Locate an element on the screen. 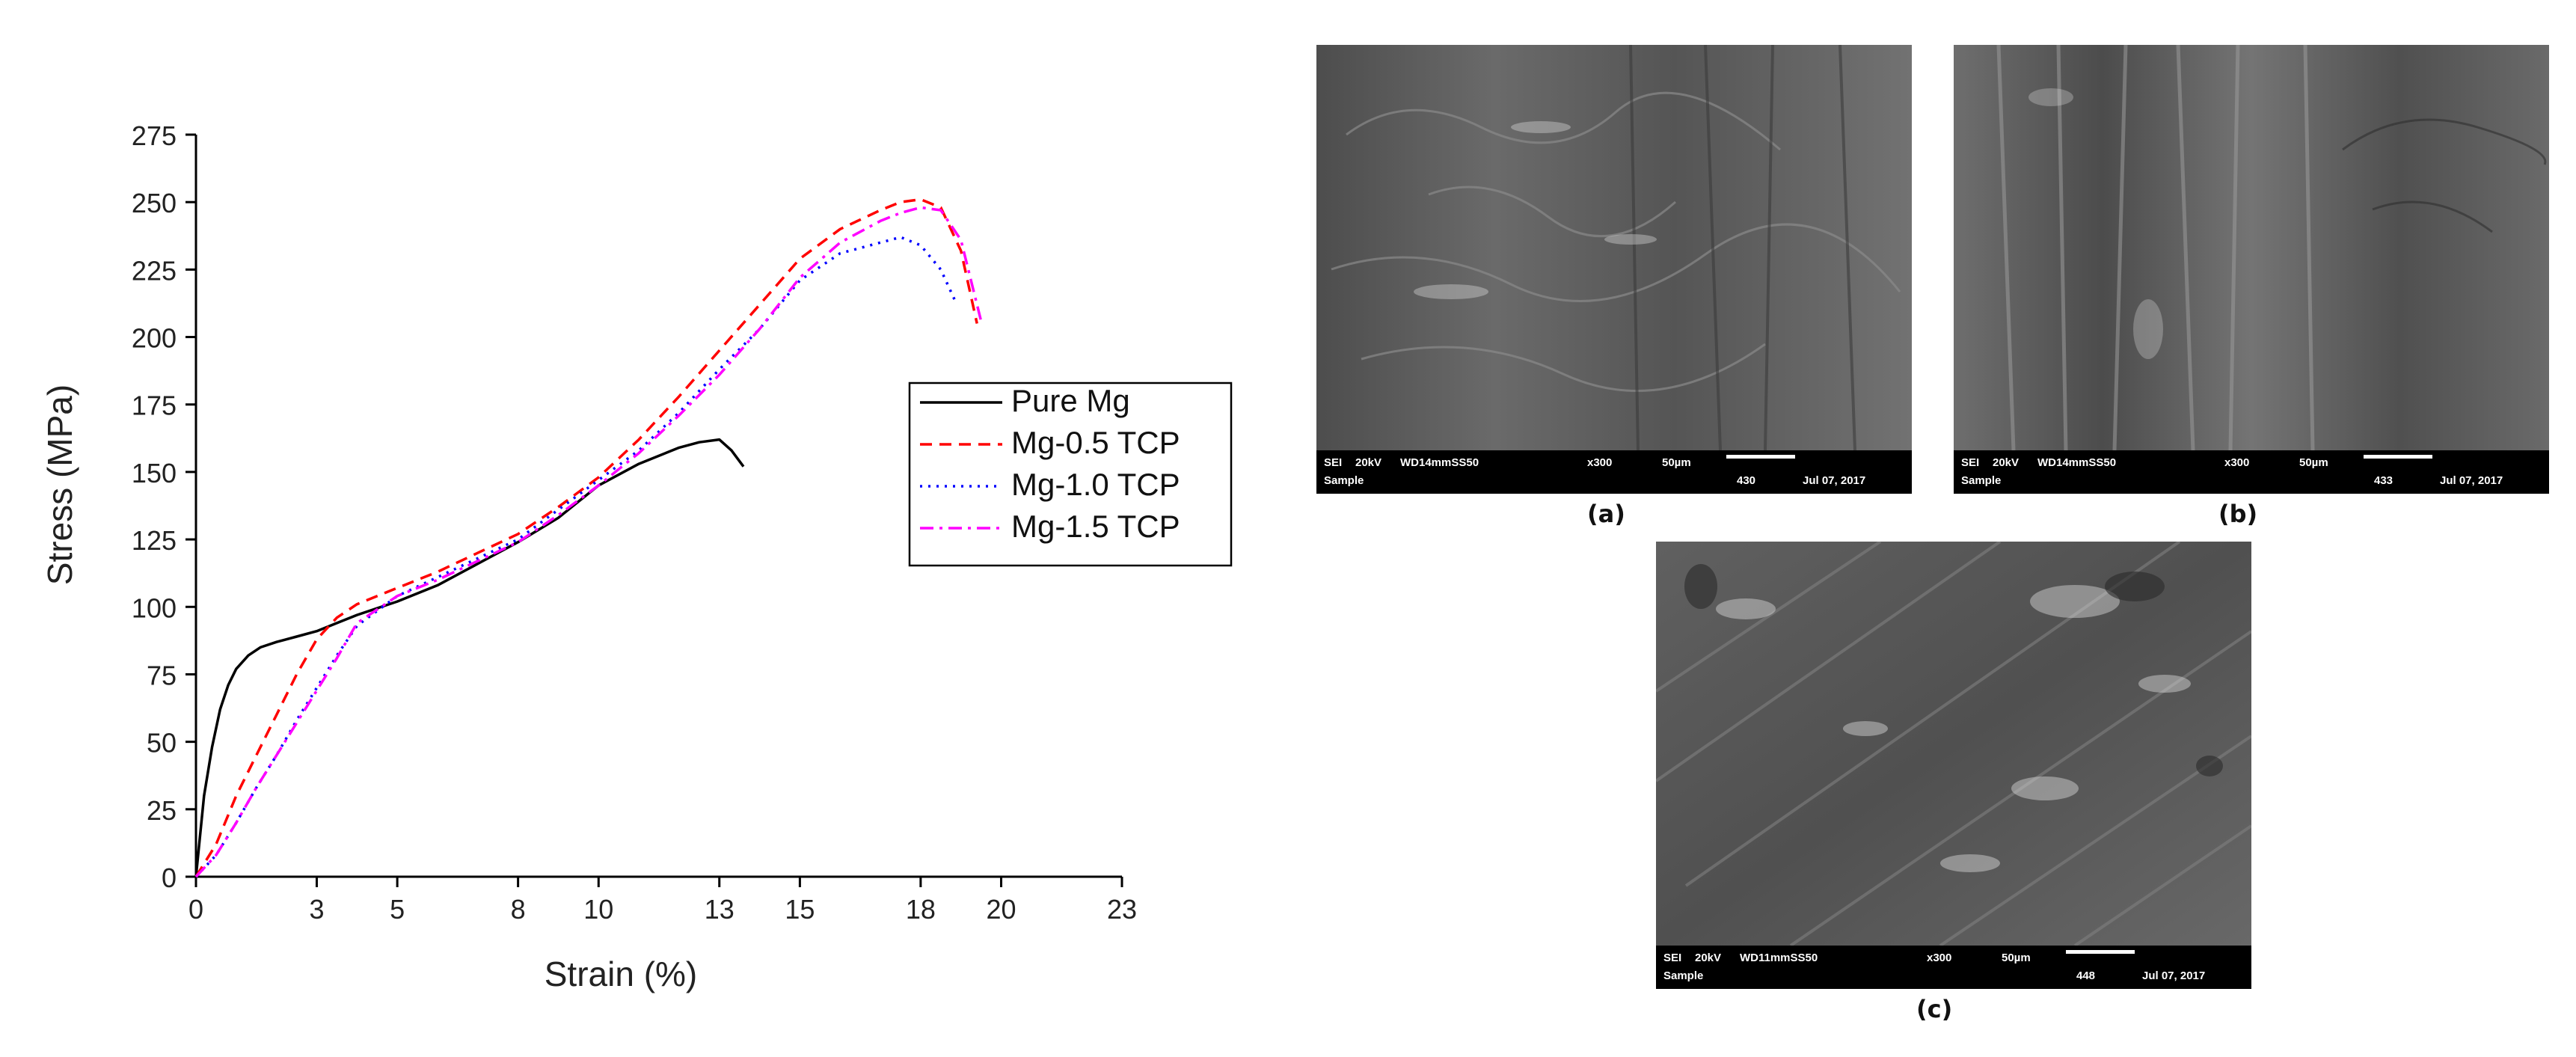  y-axis-label: Stress (MPa) is located at coordinates (59, 484).